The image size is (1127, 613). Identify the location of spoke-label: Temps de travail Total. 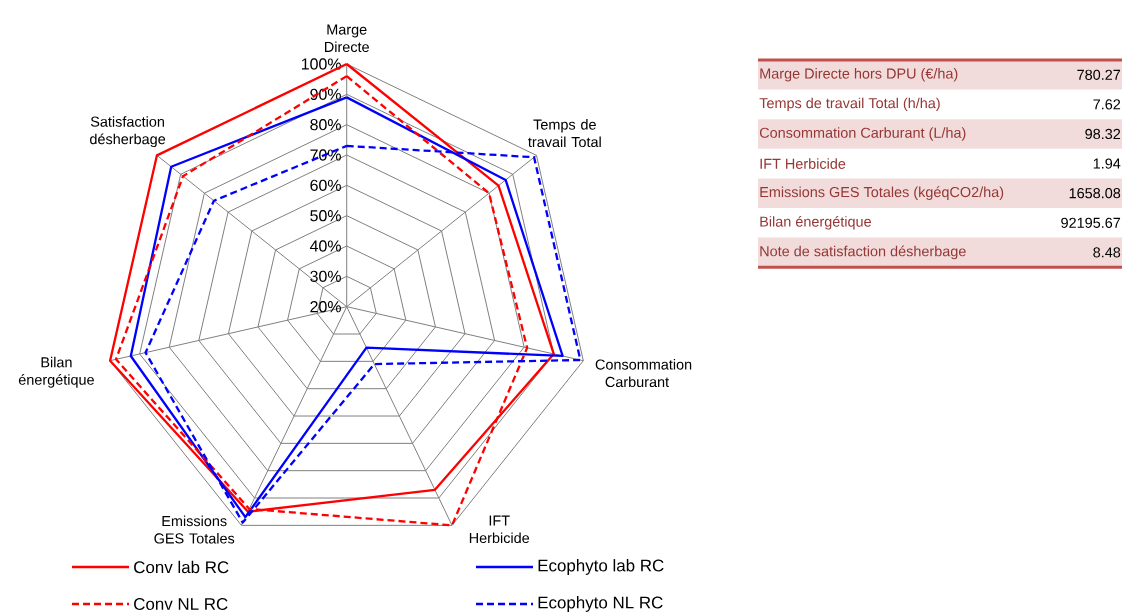
(564, 133).